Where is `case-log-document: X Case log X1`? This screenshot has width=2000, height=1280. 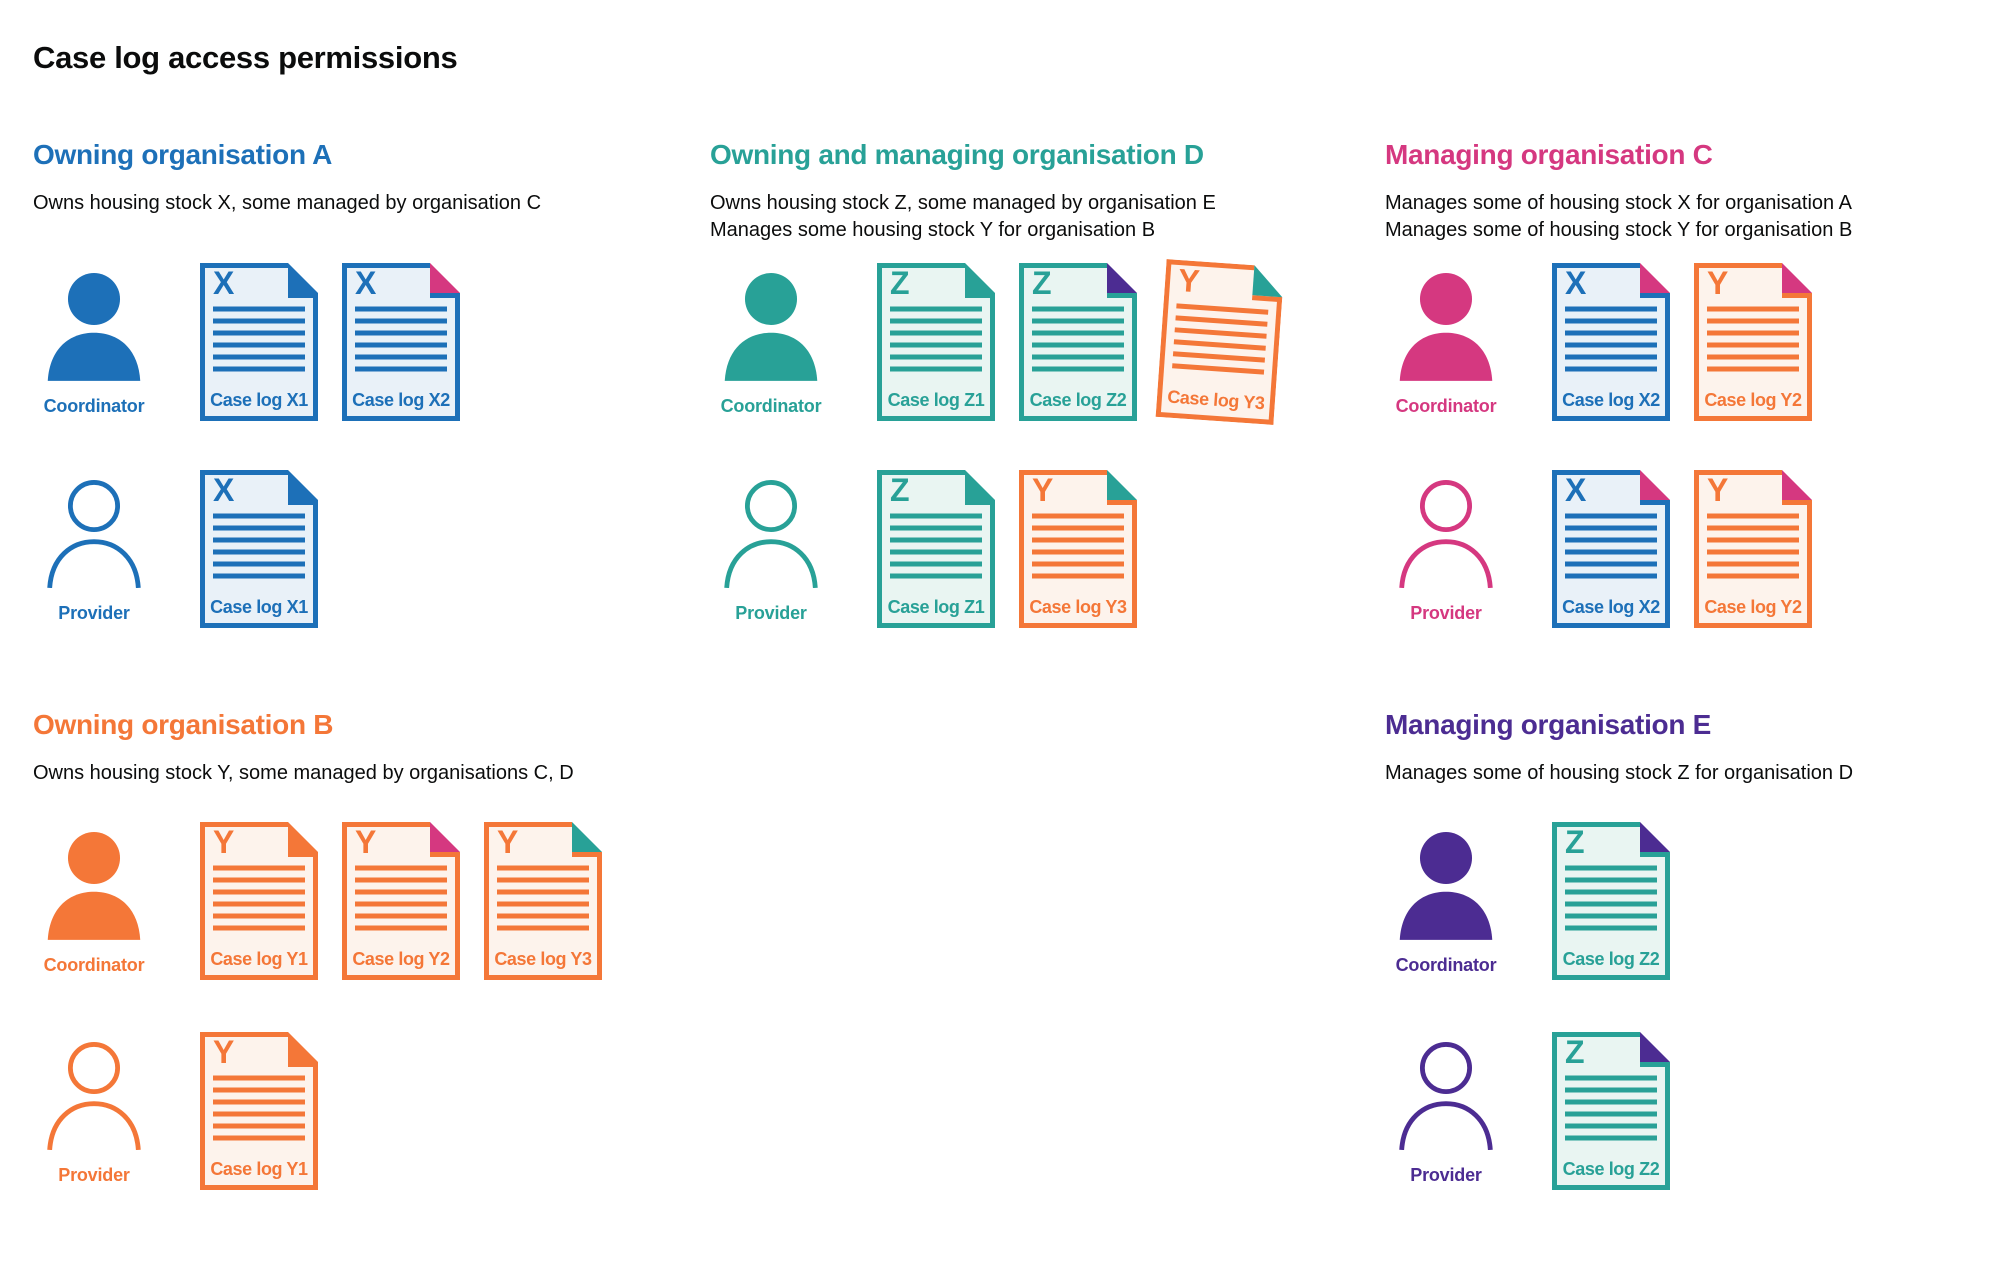 case-log-document: X Case log X1 is located at coordinates (259, 549).